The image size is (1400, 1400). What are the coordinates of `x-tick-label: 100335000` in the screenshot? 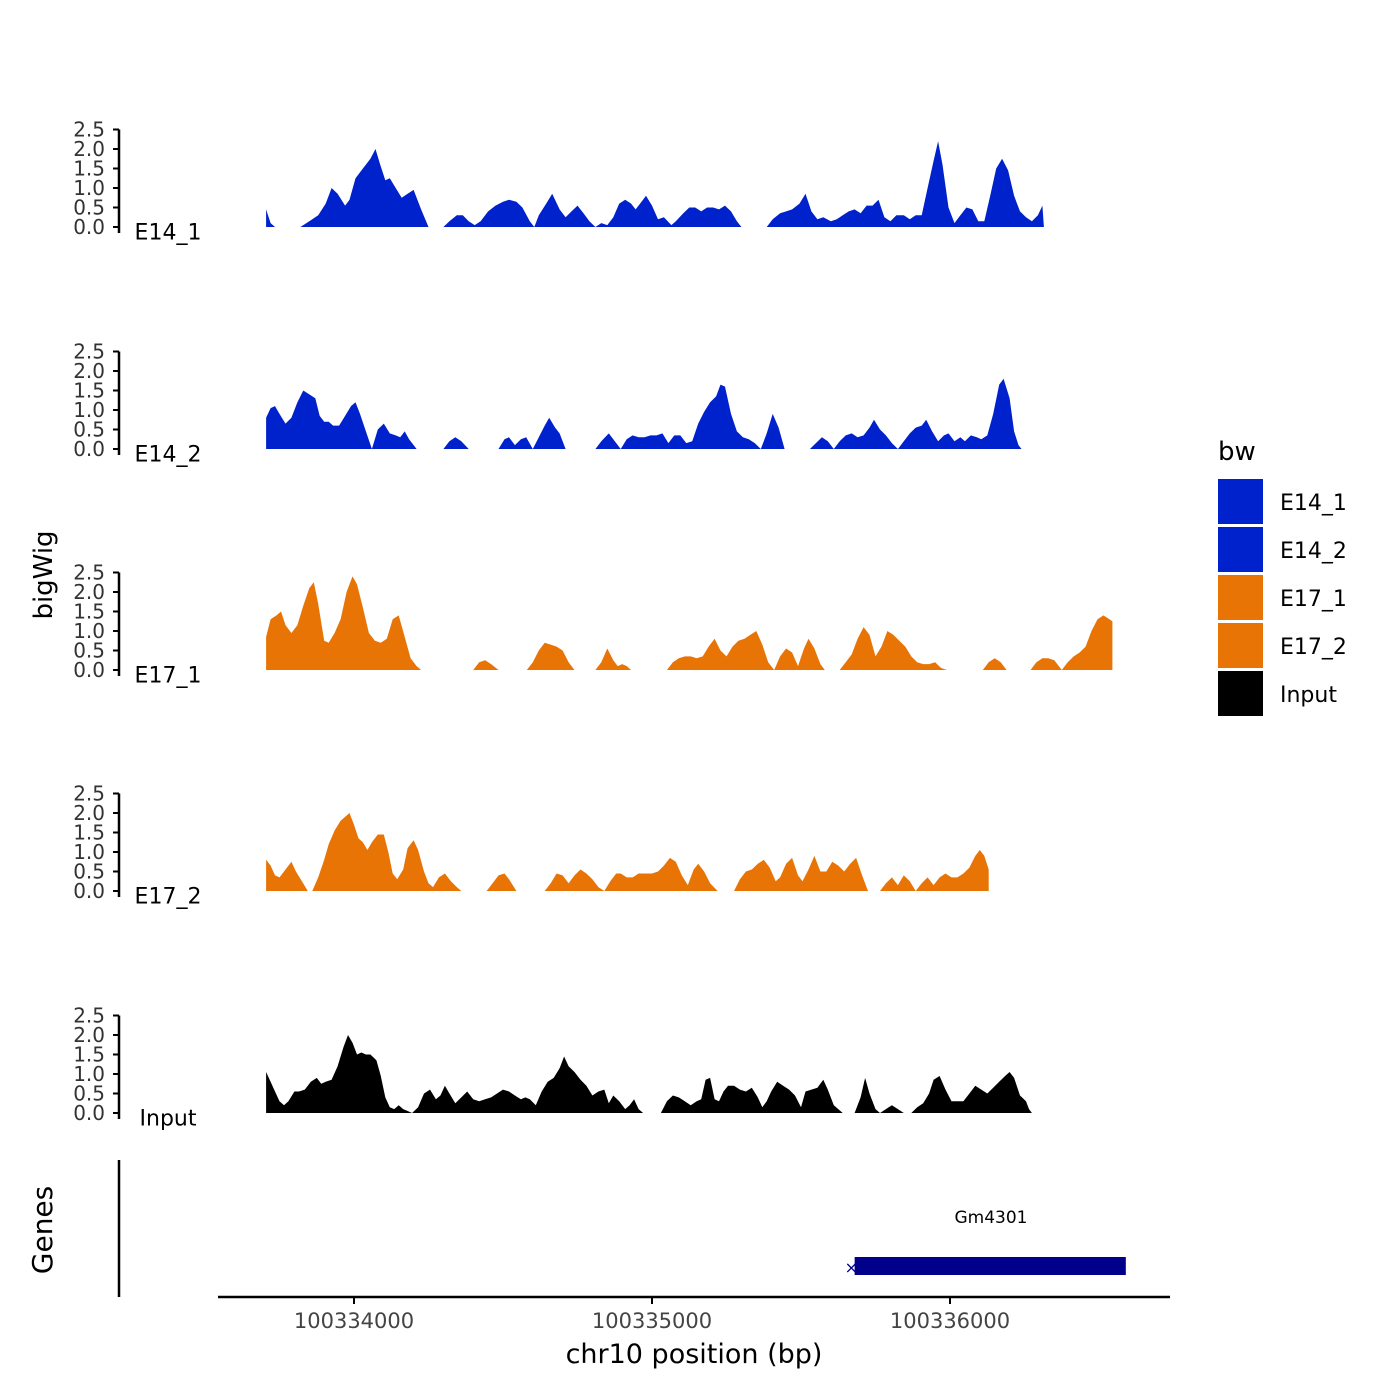 It's located at (652, 1321).